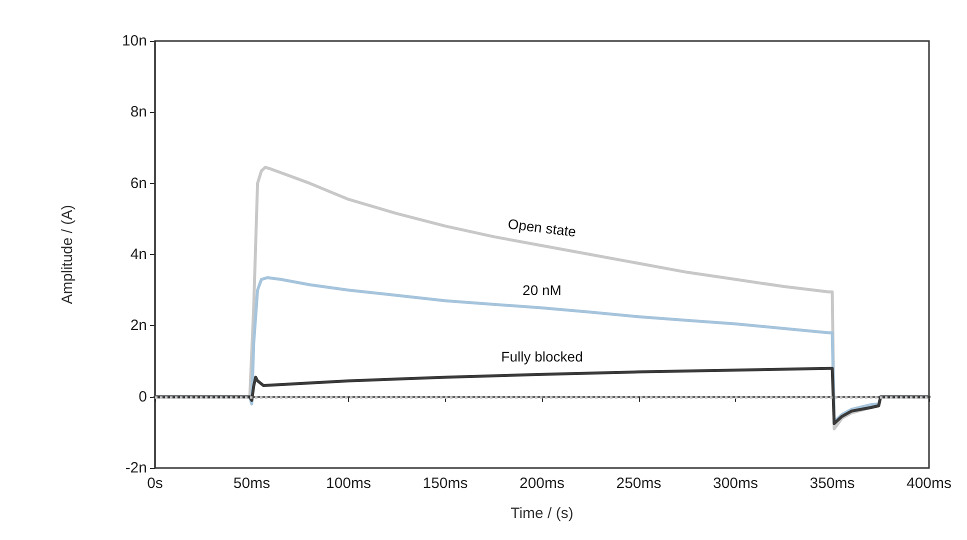  Describe the element at coordinates (735, 483) in the screenshot. I see `x-tick-label: 300ms` at that location.